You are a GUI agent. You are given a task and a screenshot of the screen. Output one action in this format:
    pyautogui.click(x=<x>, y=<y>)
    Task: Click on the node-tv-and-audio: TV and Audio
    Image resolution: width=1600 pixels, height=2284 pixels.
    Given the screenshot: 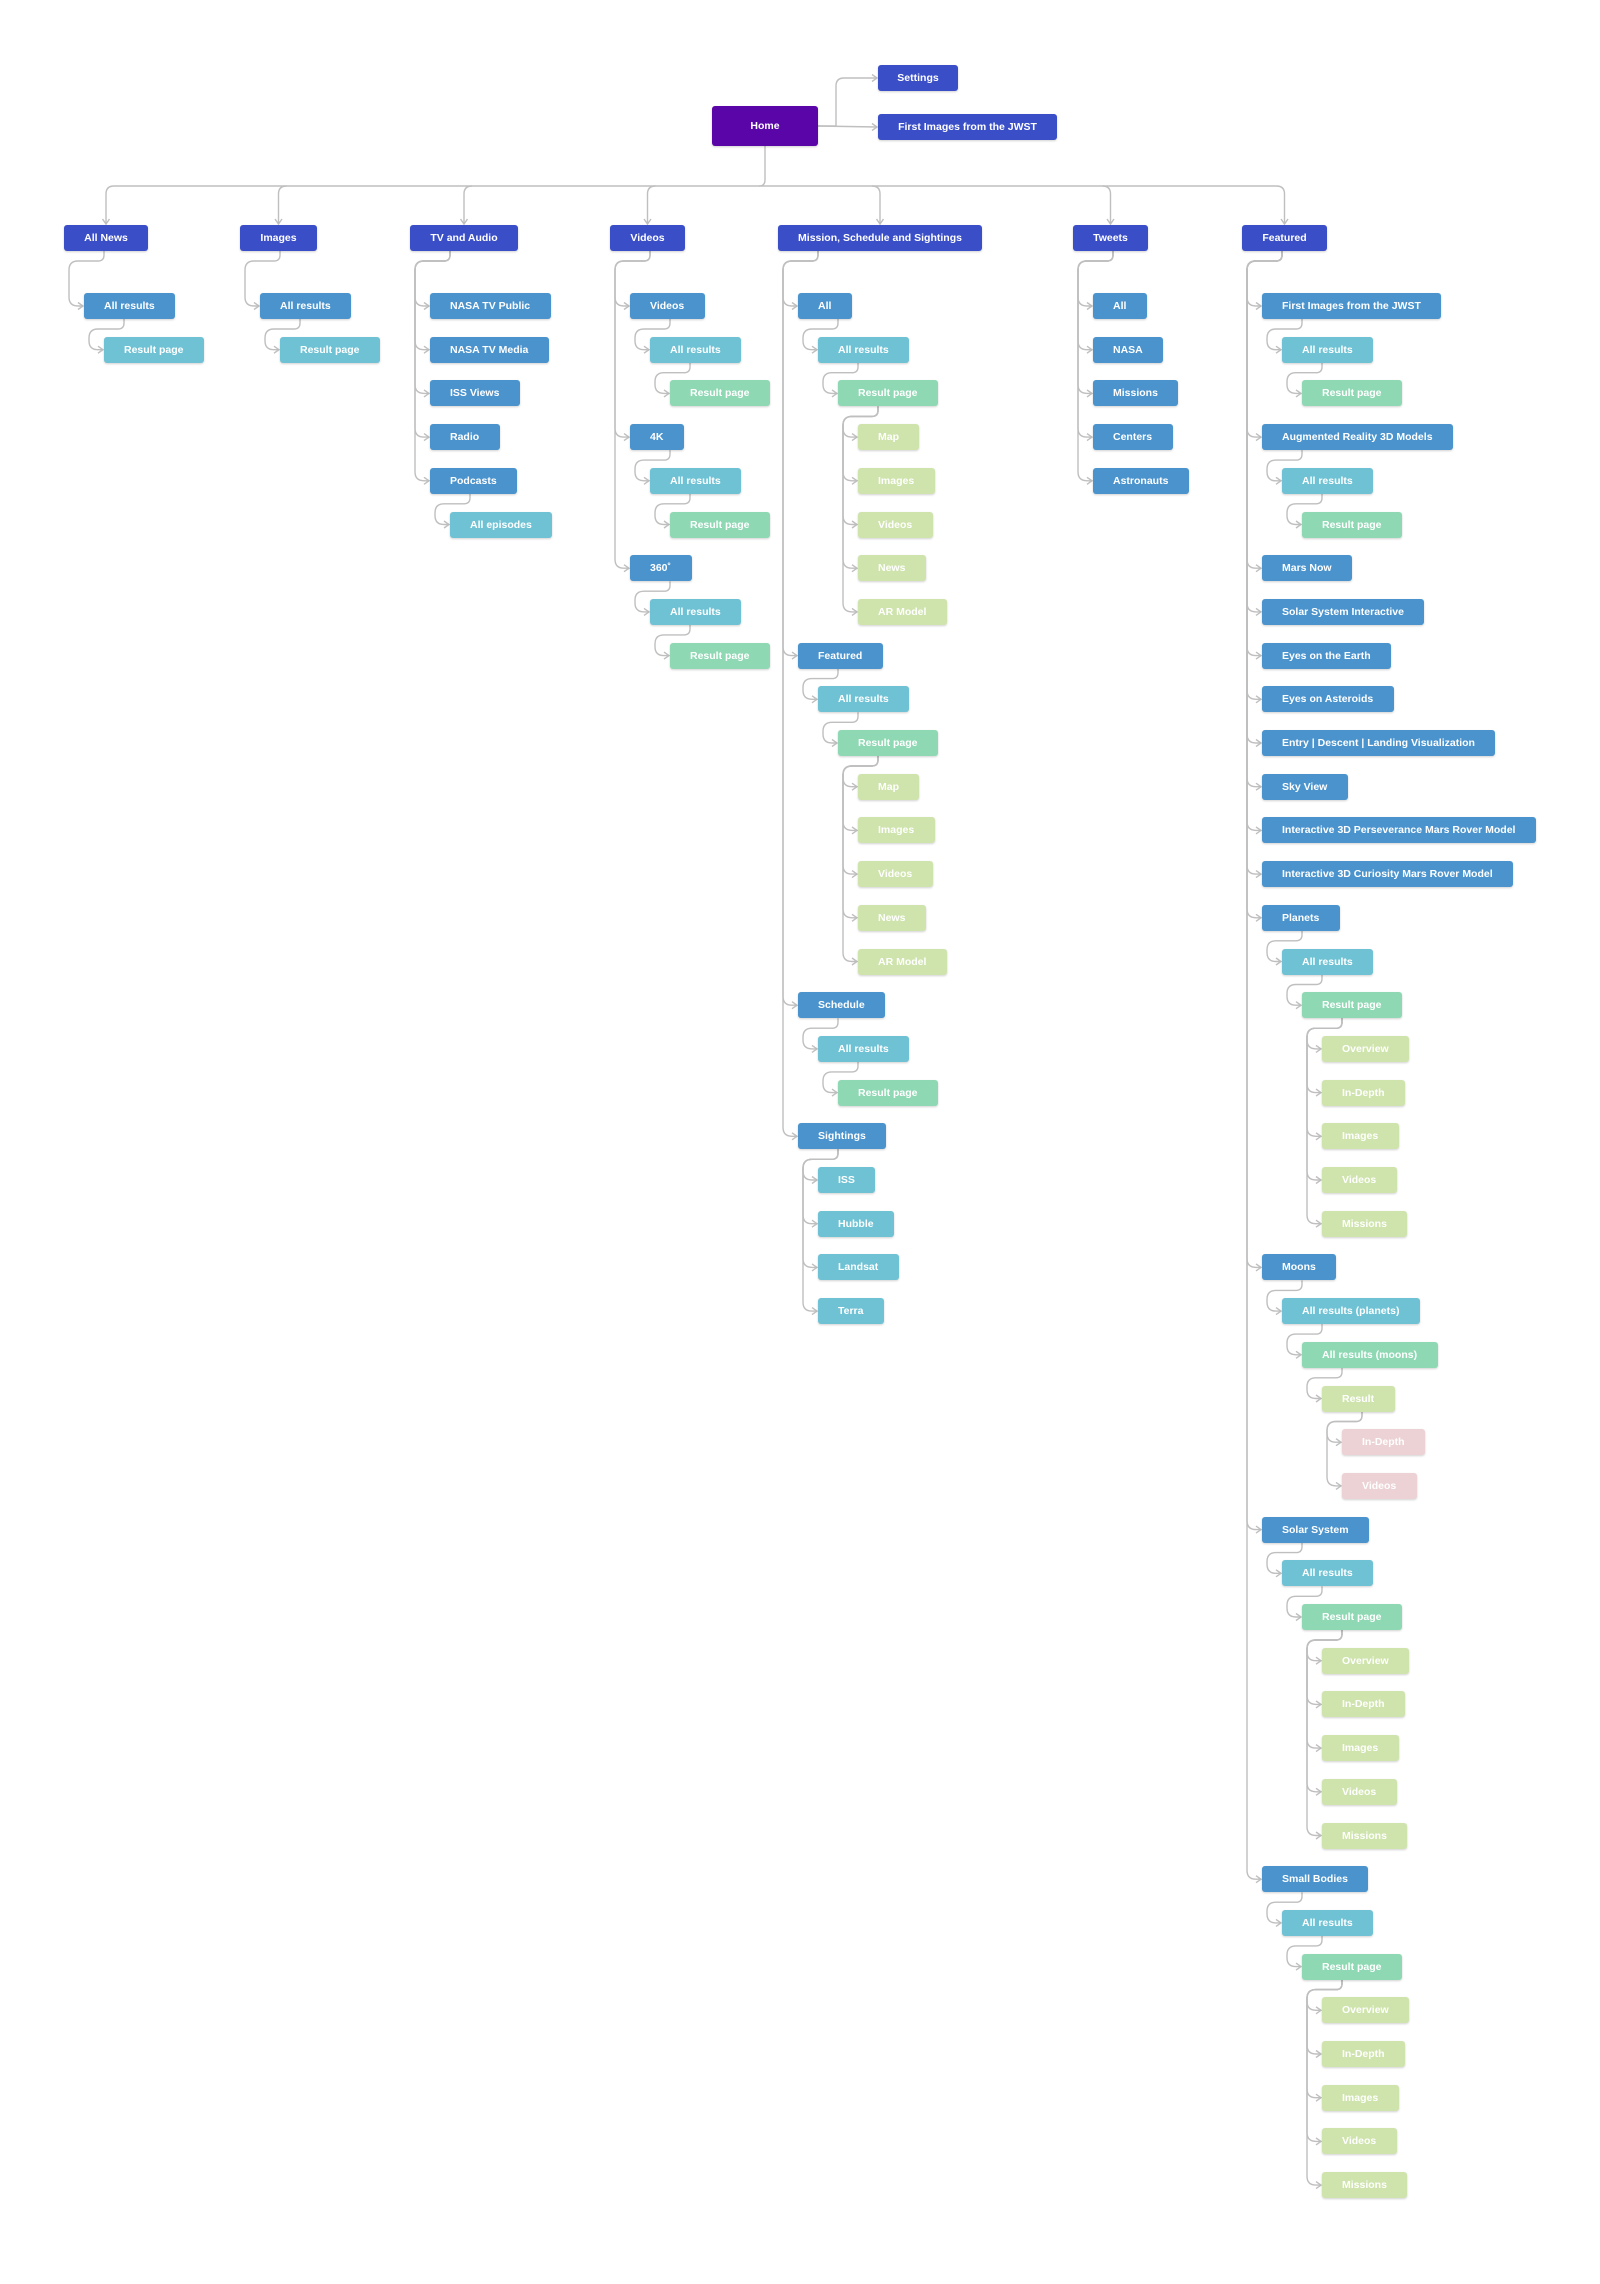 What is the action you would take?
    pyautogui.click(x=464, y=238)
    